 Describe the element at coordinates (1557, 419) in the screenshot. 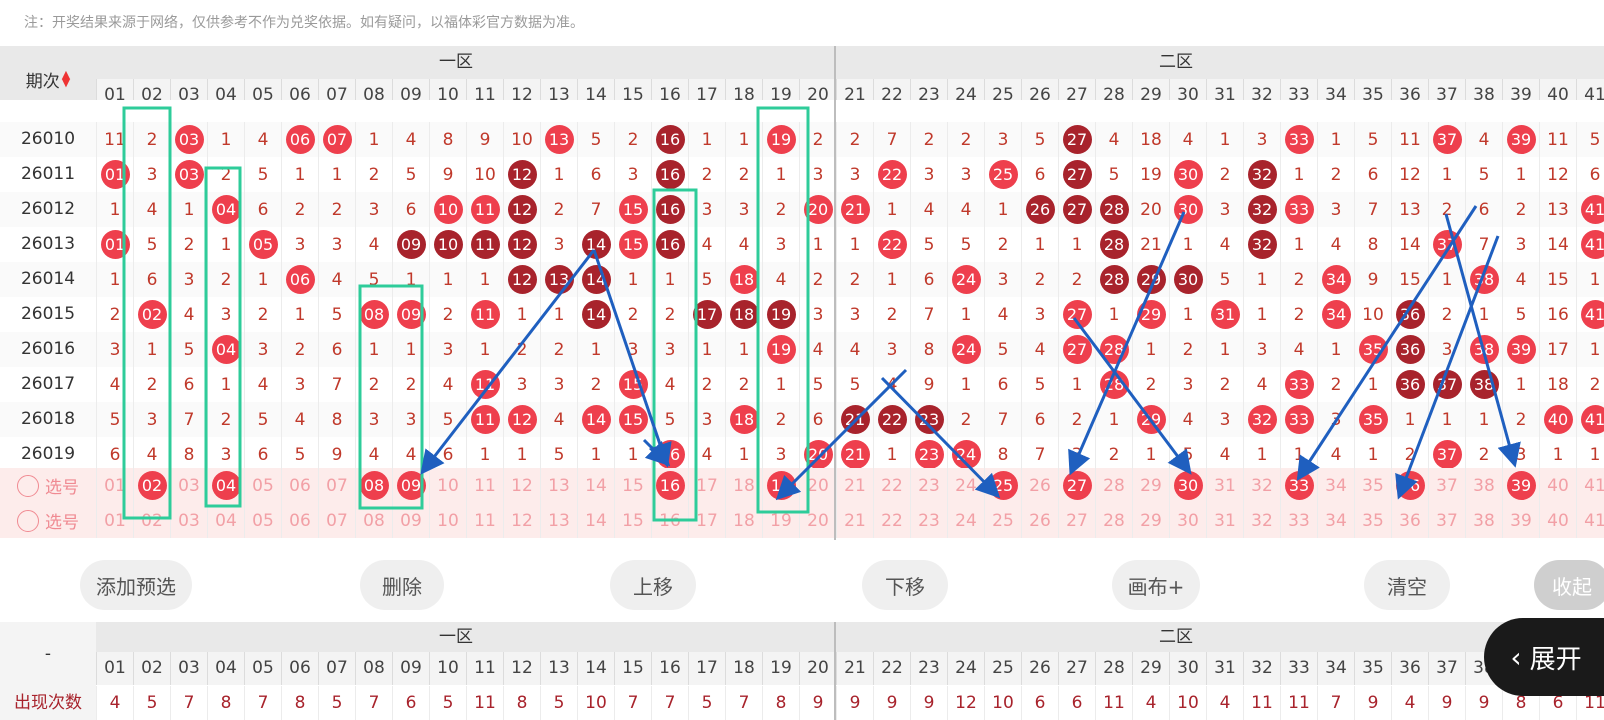

I see `number-cell: 40` at that location.